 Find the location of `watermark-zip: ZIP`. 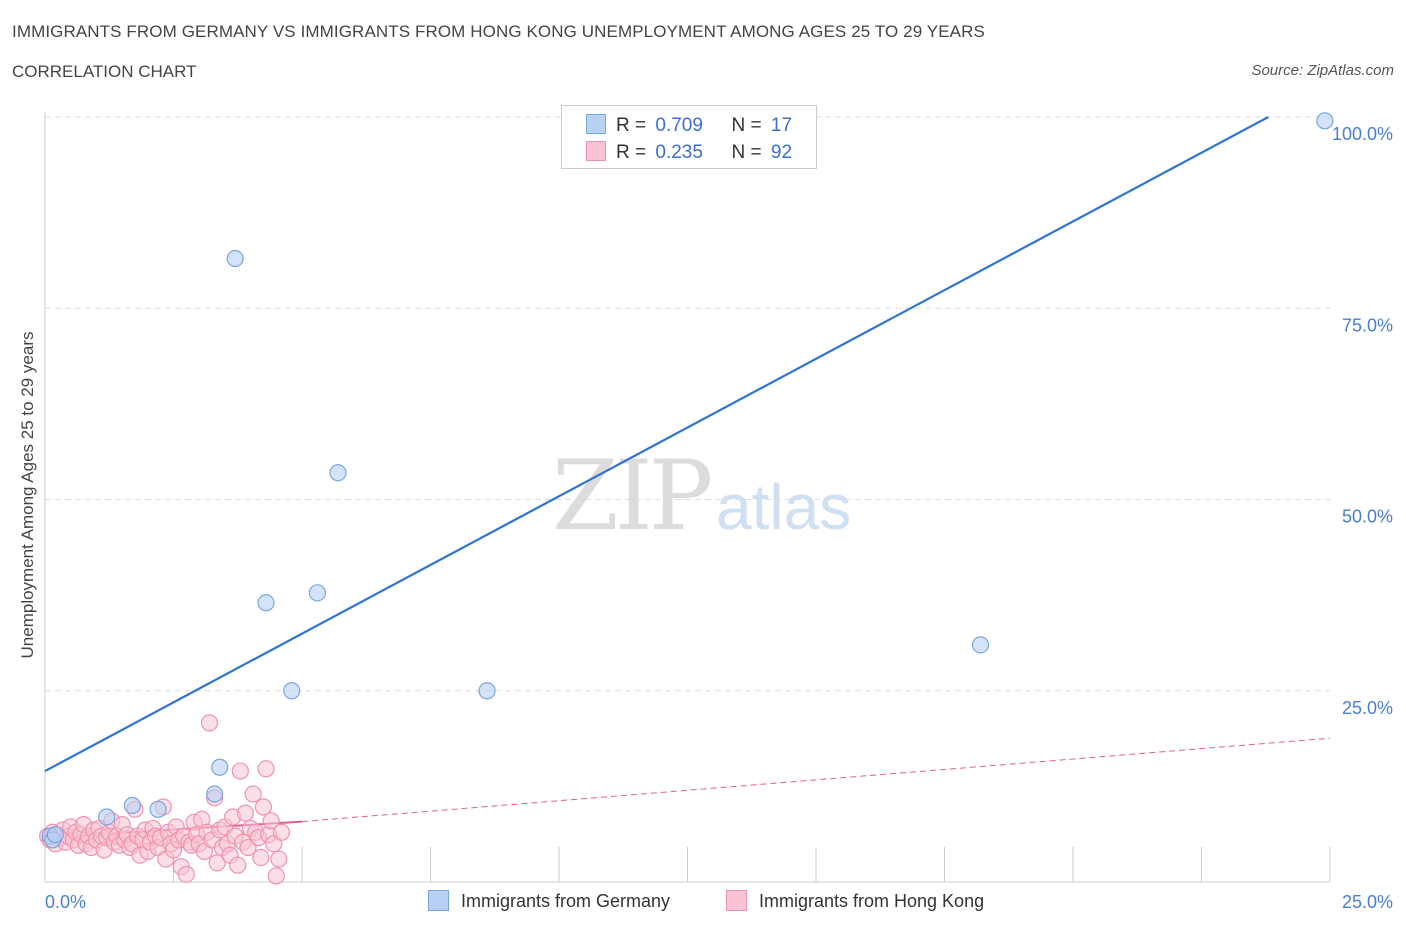

watermark-zip: ZIP is located at coordinates (632, 496).